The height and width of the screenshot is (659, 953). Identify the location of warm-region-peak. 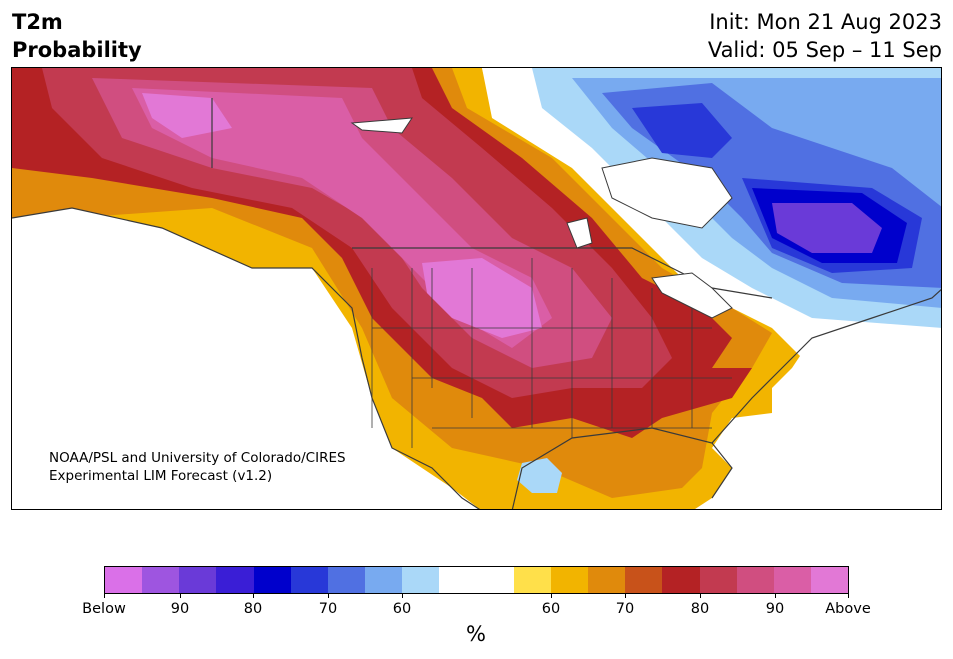
(482, 298).